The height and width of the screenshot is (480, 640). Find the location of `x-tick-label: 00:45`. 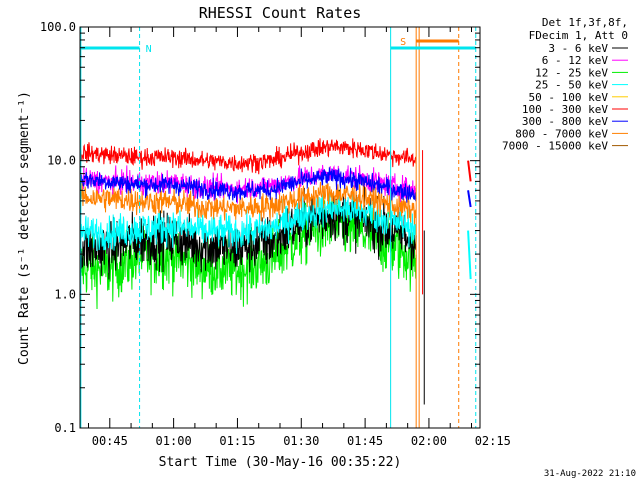

x-tick-label: 00:45 is located at coordinates (110, 441).